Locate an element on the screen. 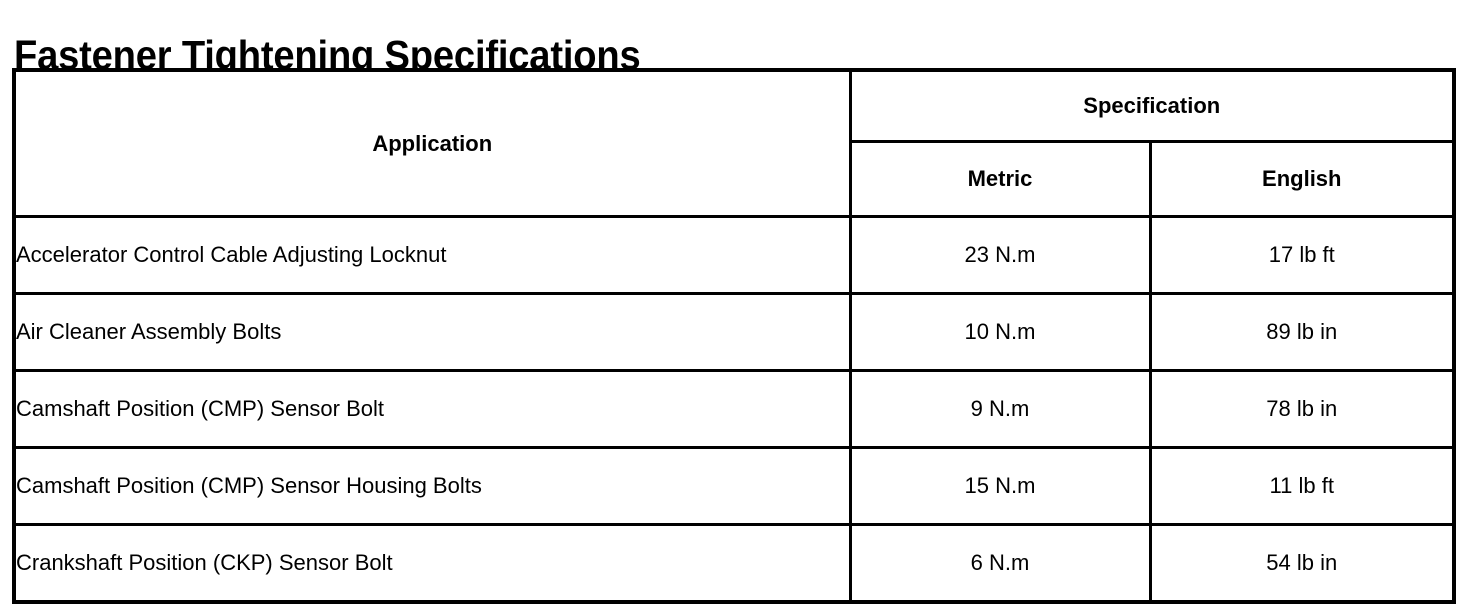 This screenshot has height=608, width=1472. cell-application: Crankshaft Position (CKP) Sensor Bolt is located at coordinates (432, 563).